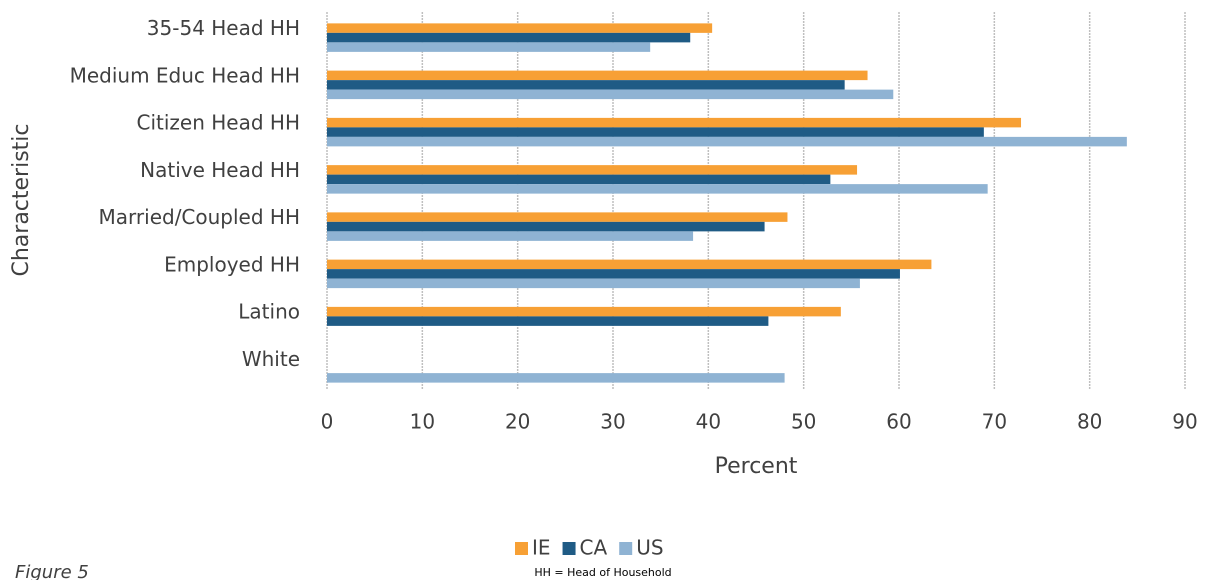  I want to click on y-tick-label: Medium Educ Head HH, so click(185, 75).